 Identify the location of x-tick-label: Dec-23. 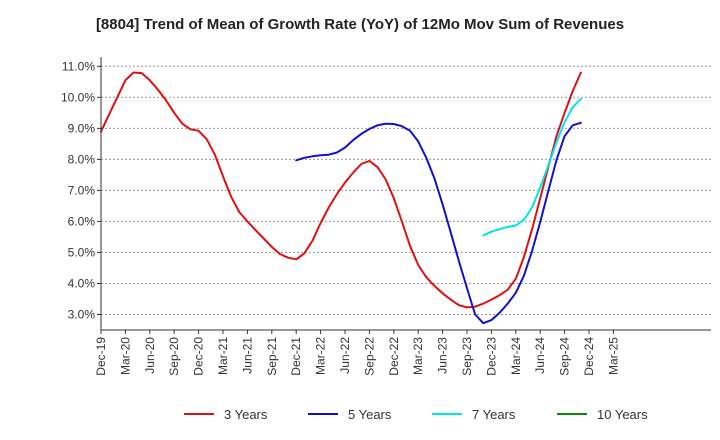
(491, 356).